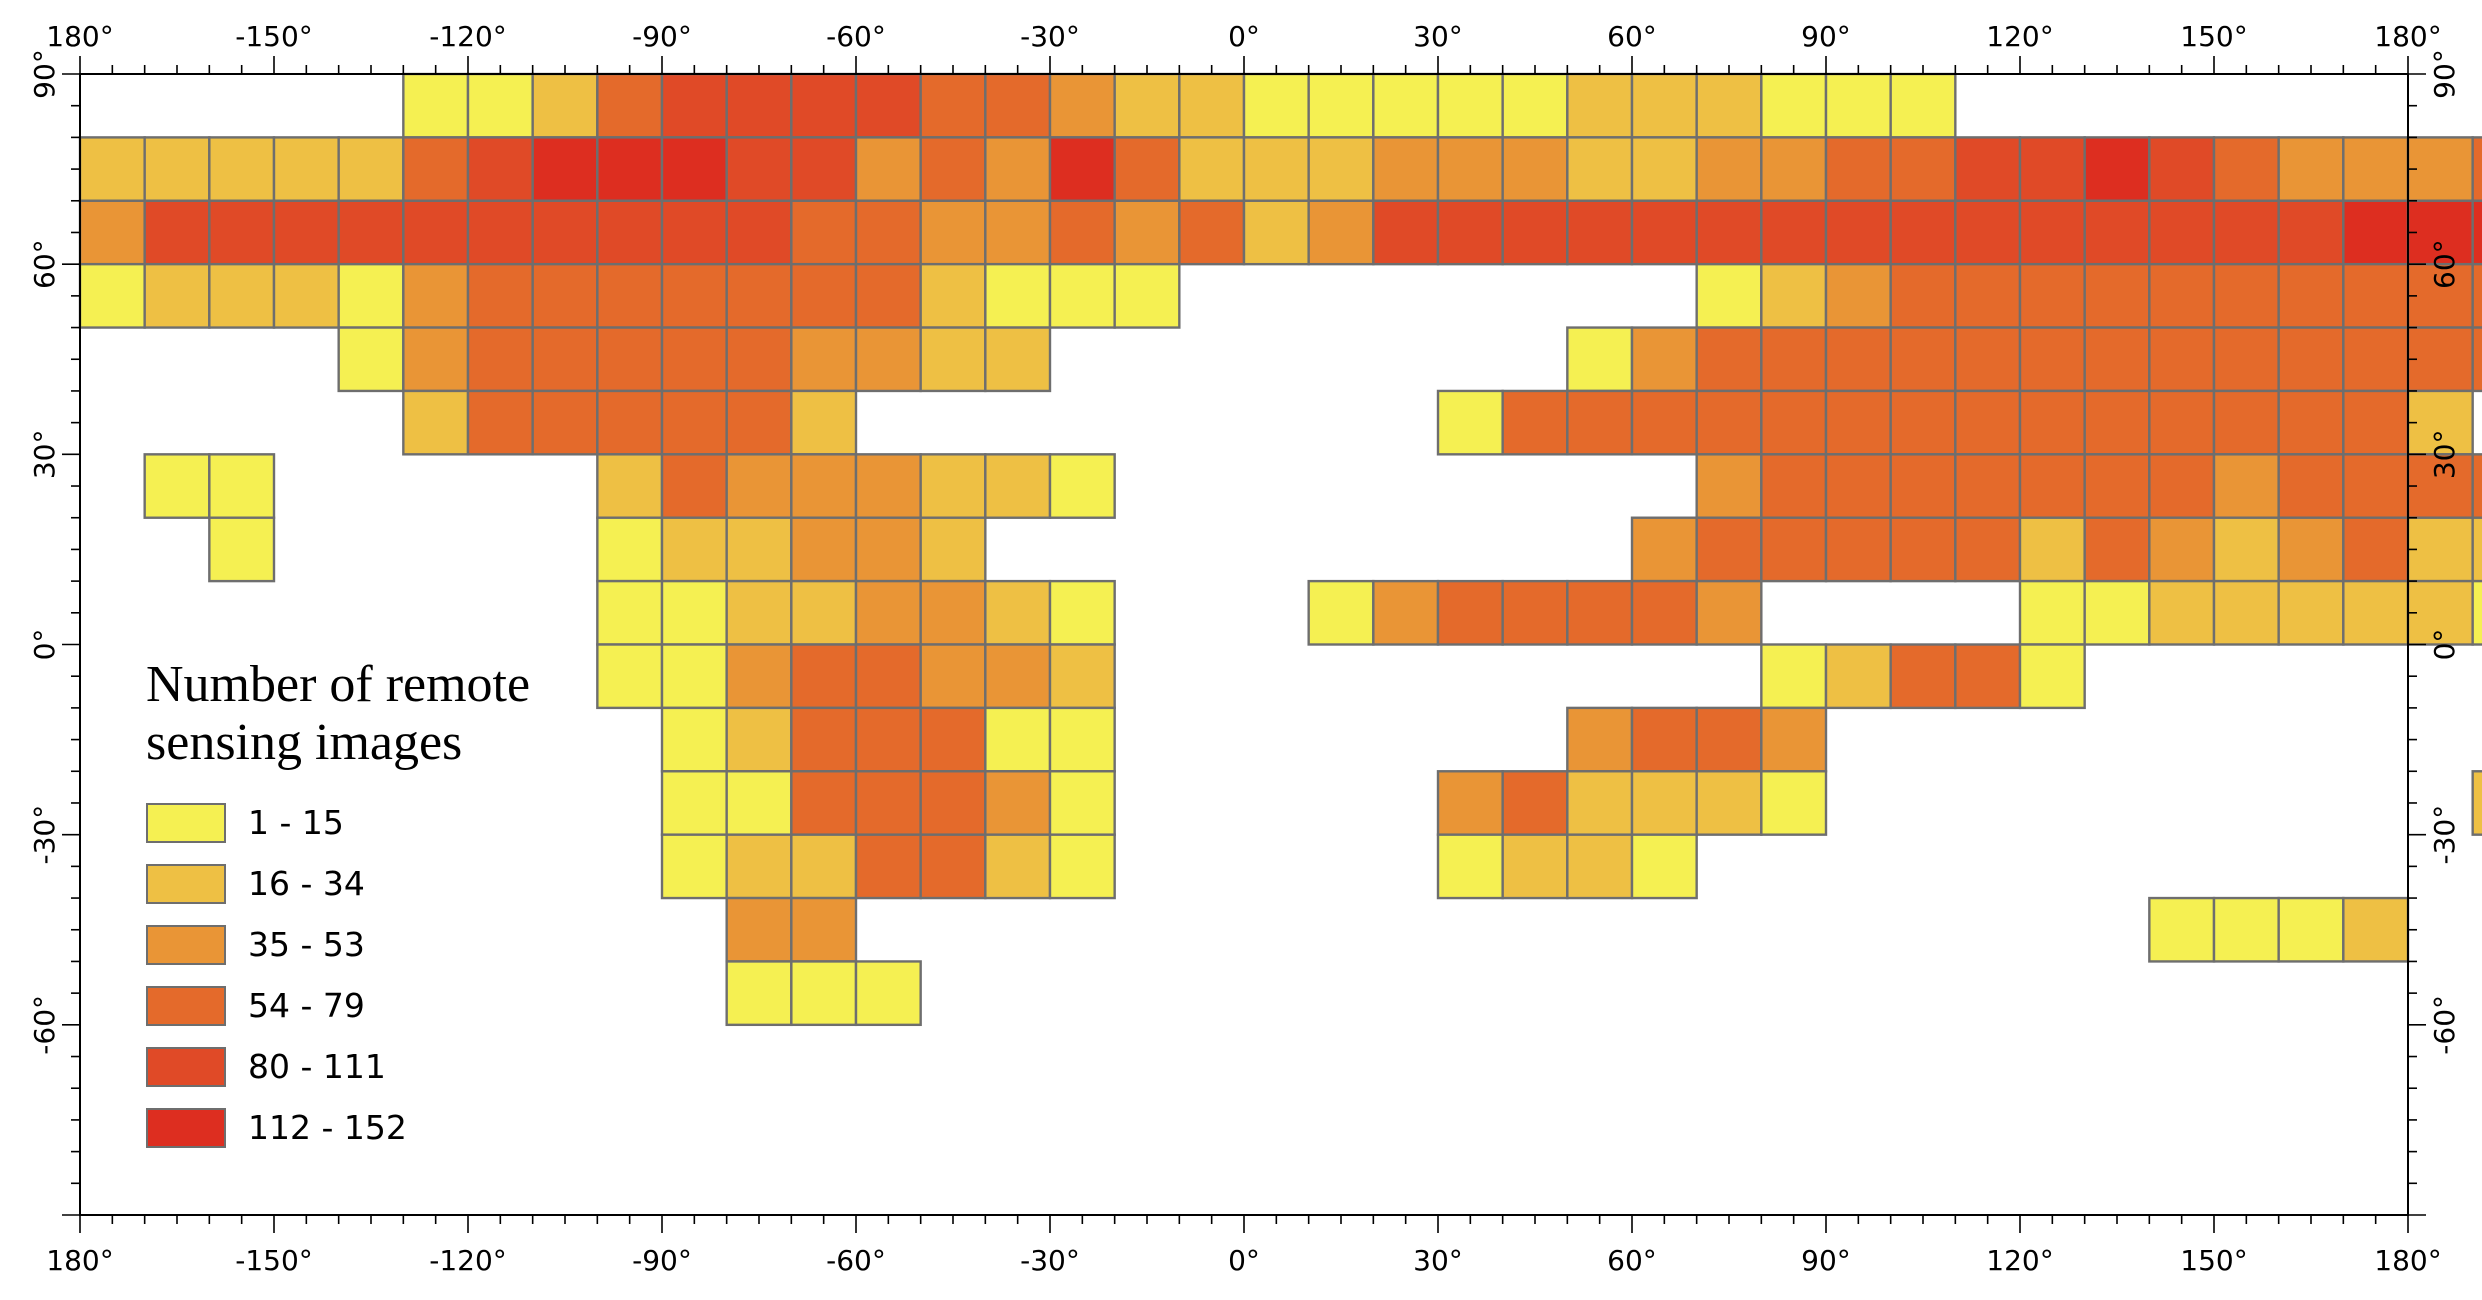  What do you see at coordinates (79, 36) in the screenshot?
I see `lon-label-top: 180°` at bounding box center [79, 36].